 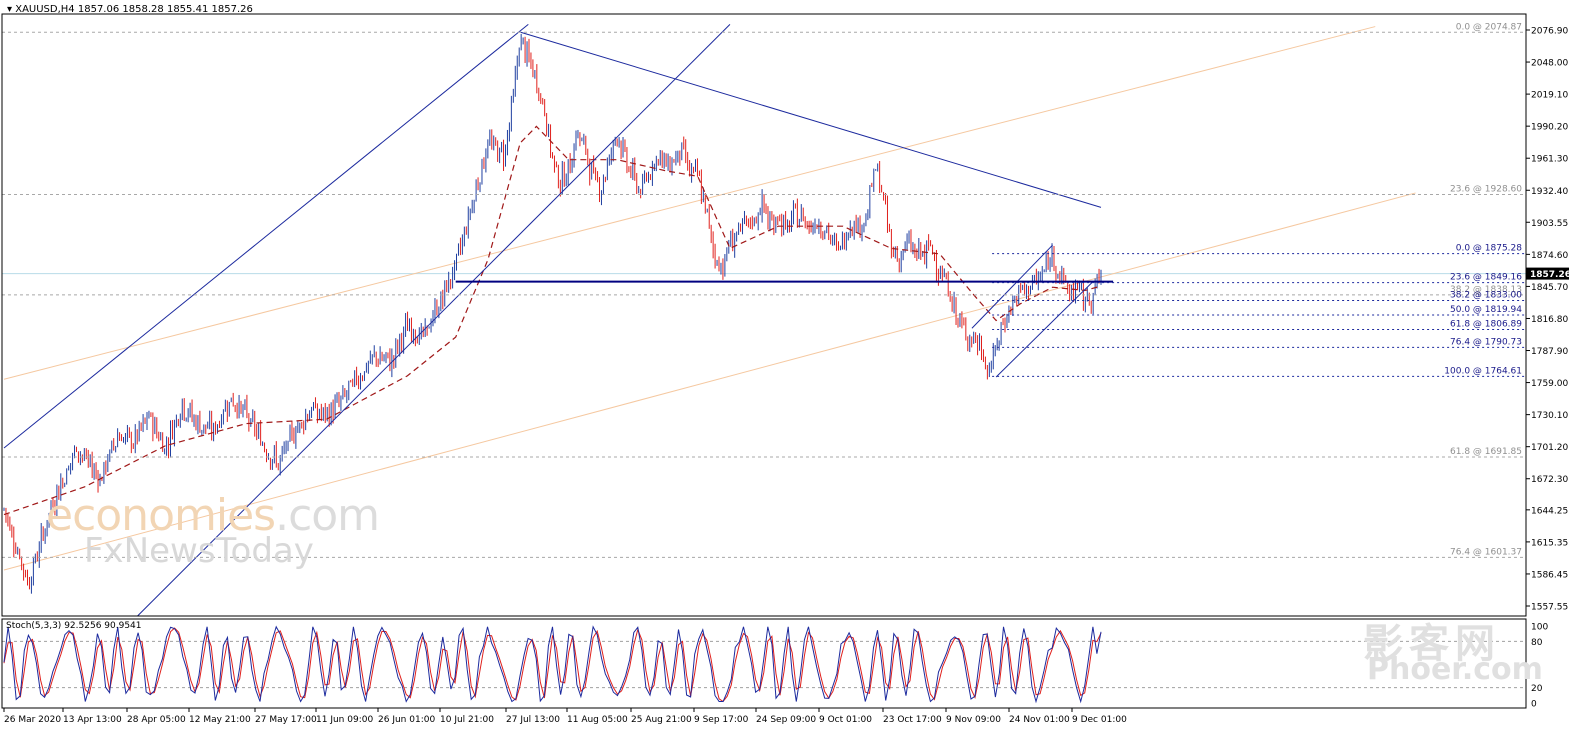 I want to click on stochastic-signal-line, so click(x=552, y=665).